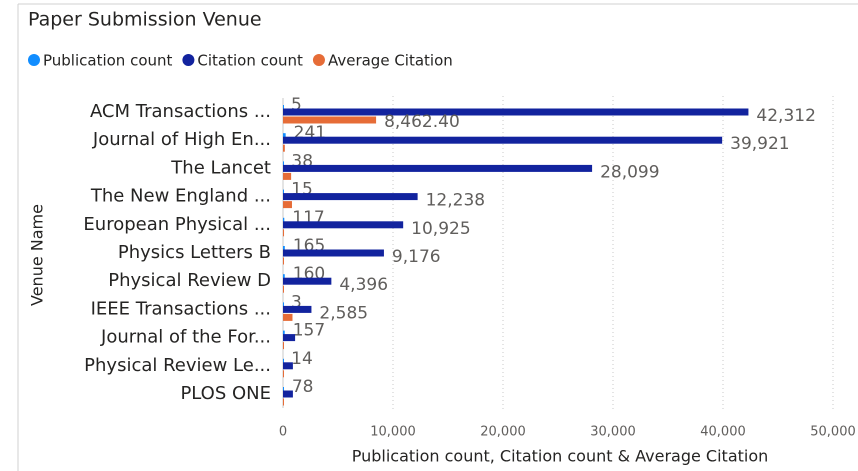 The image size is (858, 471). What do you see at coordinates (220, 167) in the screenshot?
I see `y-tick-label: The Lancet` at bounding box center [220, 167].